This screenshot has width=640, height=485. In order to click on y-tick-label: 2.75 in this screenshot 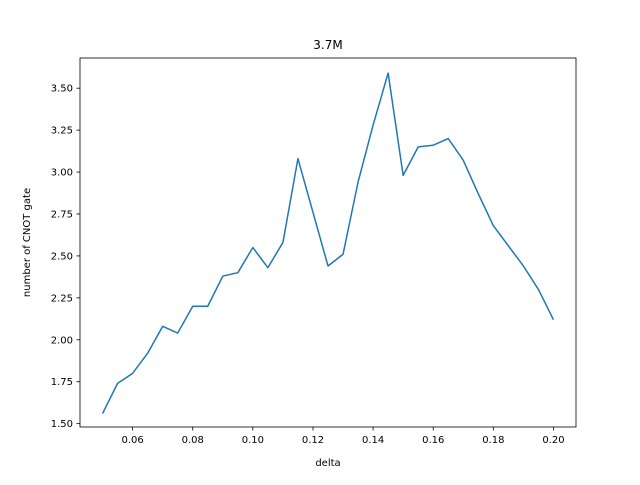, I will do `click(62, 214)`.